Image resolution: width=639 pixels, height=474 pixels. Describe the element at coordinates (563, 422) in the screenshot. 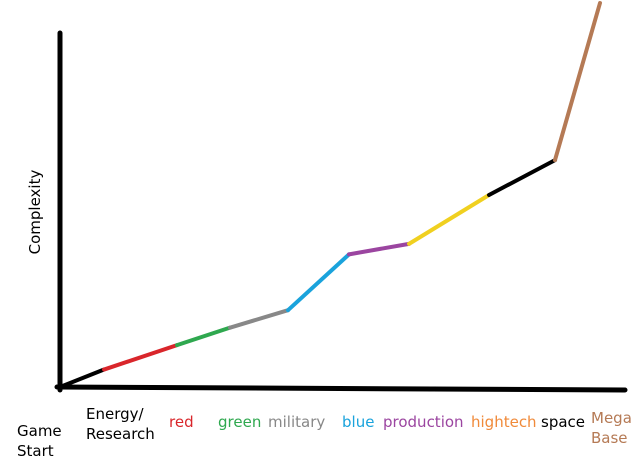

I see `x-tick-label: space` at that location.